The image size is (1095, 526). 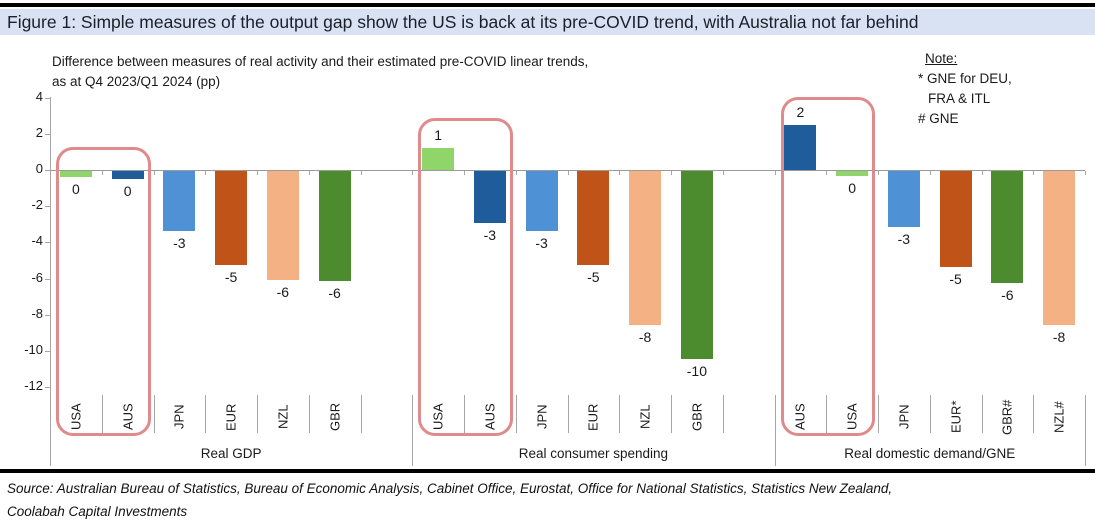 I want to click on source-line-2: Coolabah Capital Investments, so click(x=97, y=511).